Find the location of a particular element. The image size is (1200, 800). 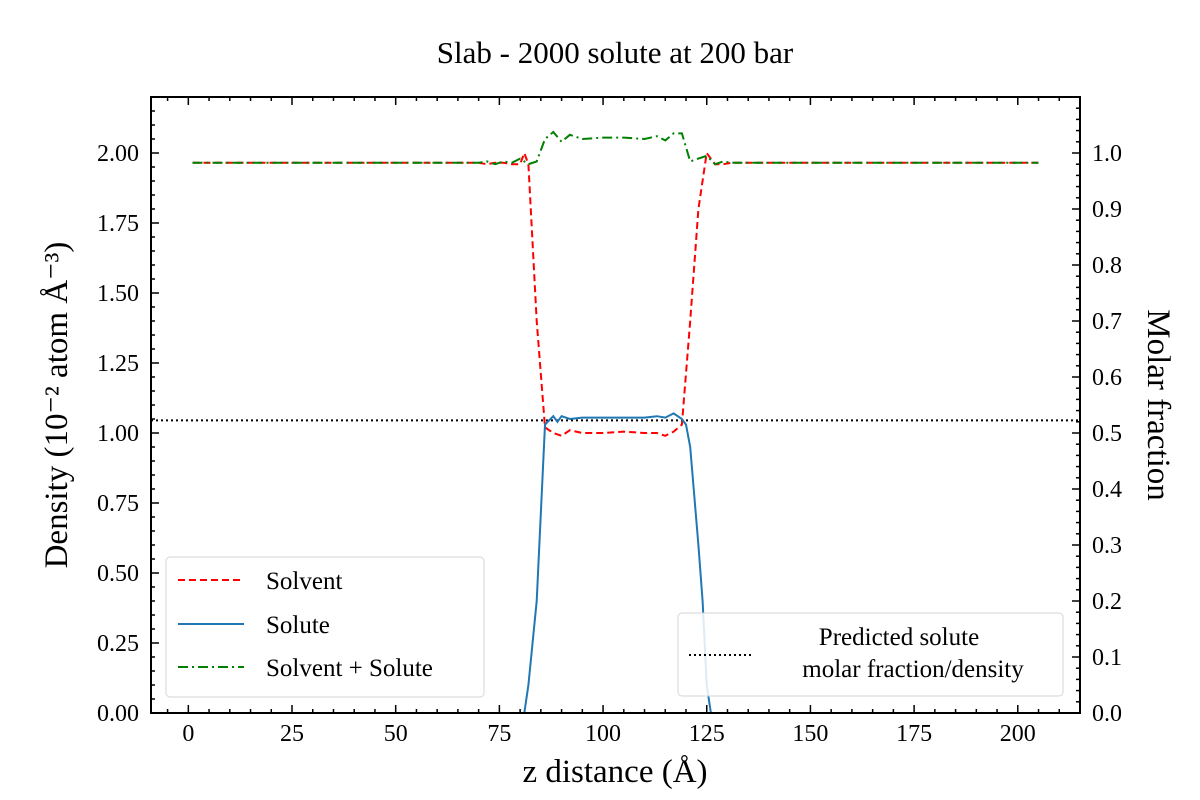

y-tick-label: 0.50 is located at coordinates (118, 574).